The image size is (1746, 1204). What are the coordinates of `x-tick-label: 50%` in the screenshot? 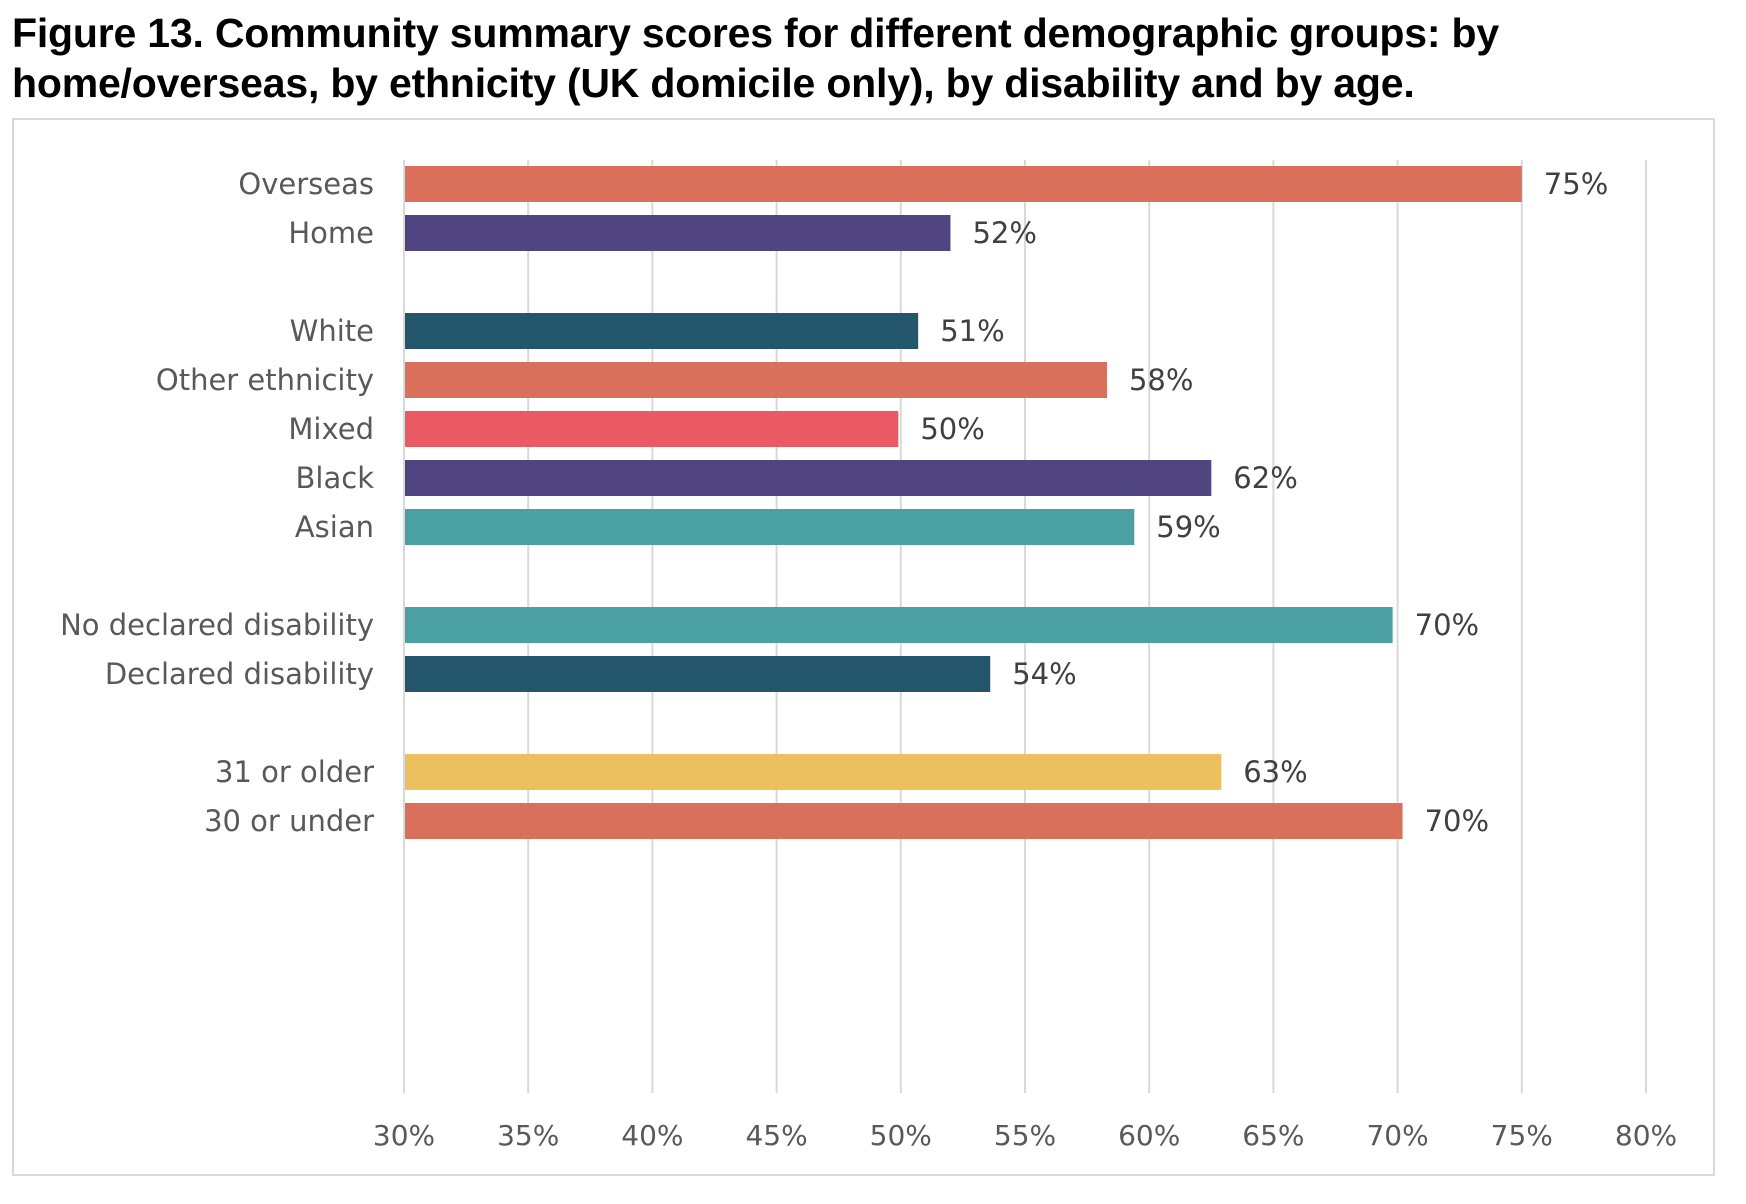 It's located at (901, 1135).